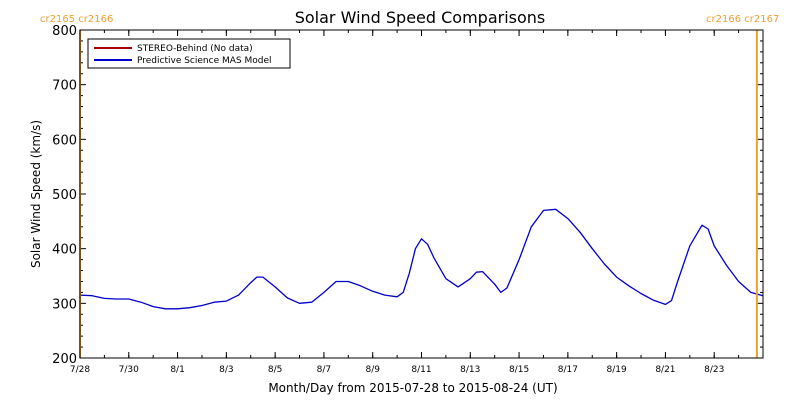  I want to click on x-tick-label-8/13: 8/13, so click(470, 370).